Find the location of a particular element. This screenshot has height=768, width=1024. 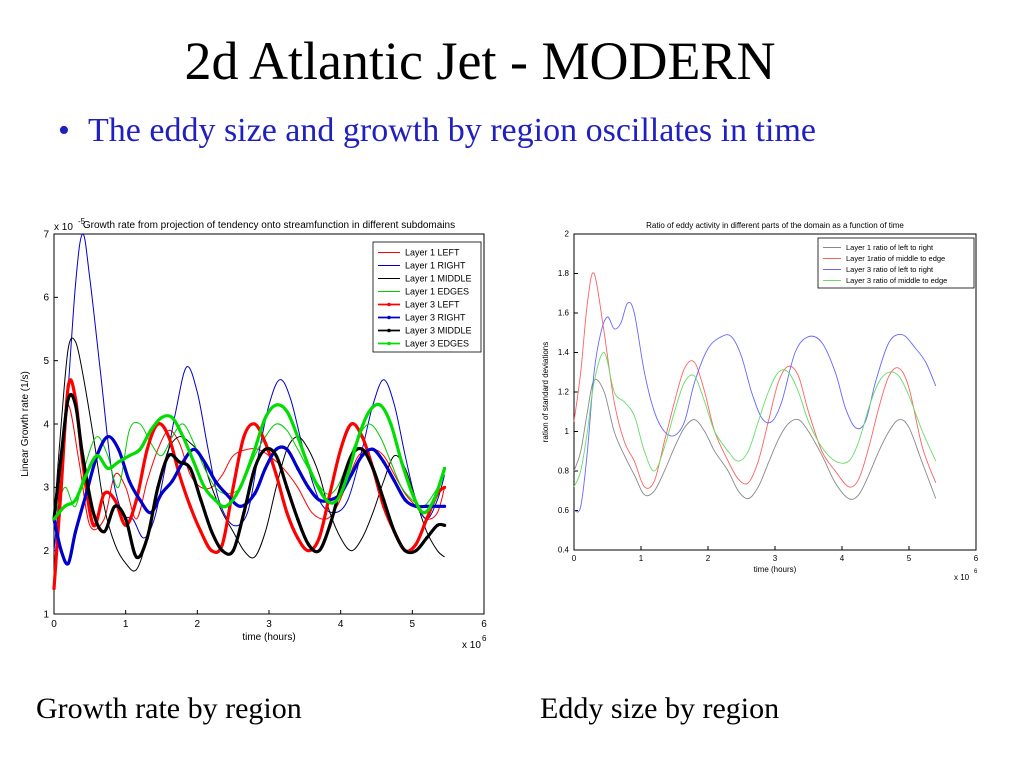

slide-title: 2d Atlantic Jet - MODERN is located at coordinates (480, 61).